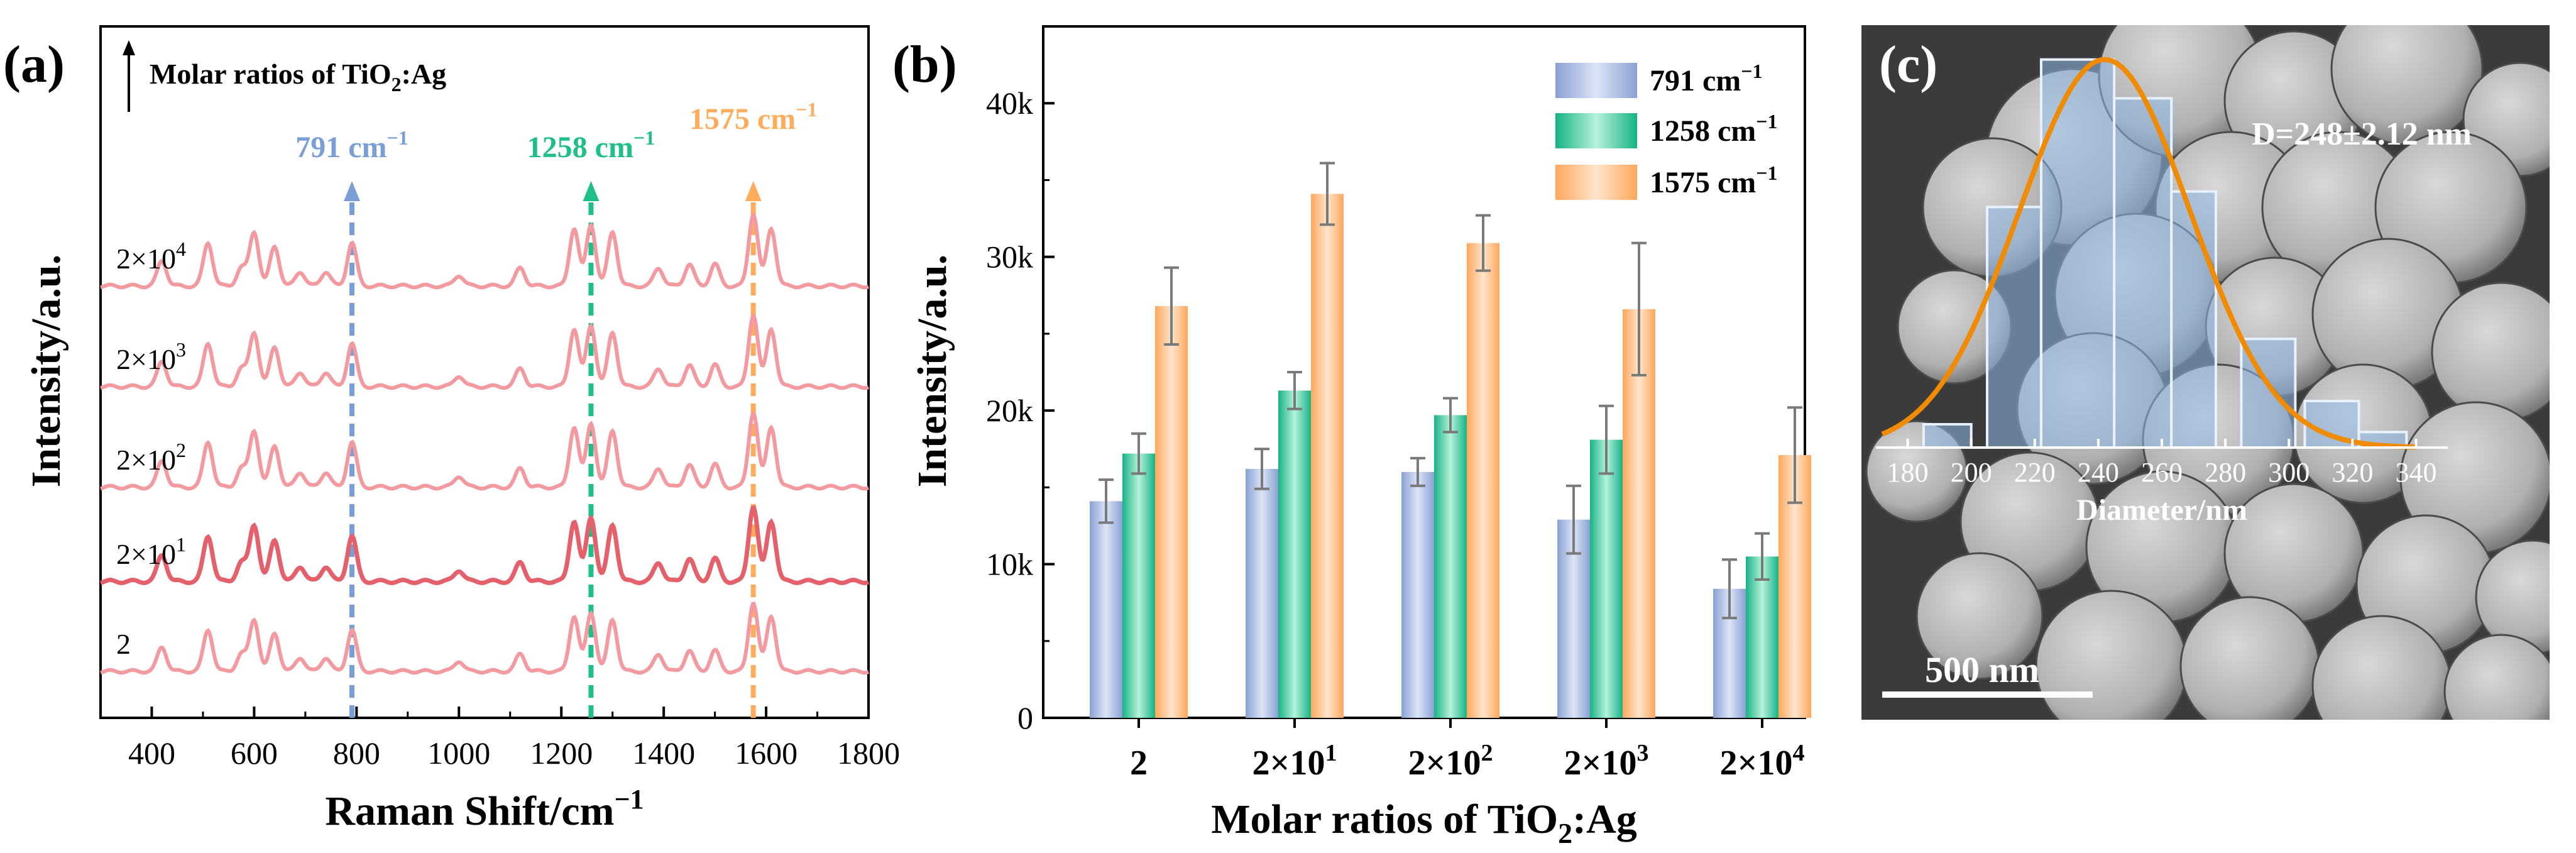  What do you see at coordinates (485, 545) in the screenshot?
I see `spectrum-2×10^1` at bounding box center [485, 545].